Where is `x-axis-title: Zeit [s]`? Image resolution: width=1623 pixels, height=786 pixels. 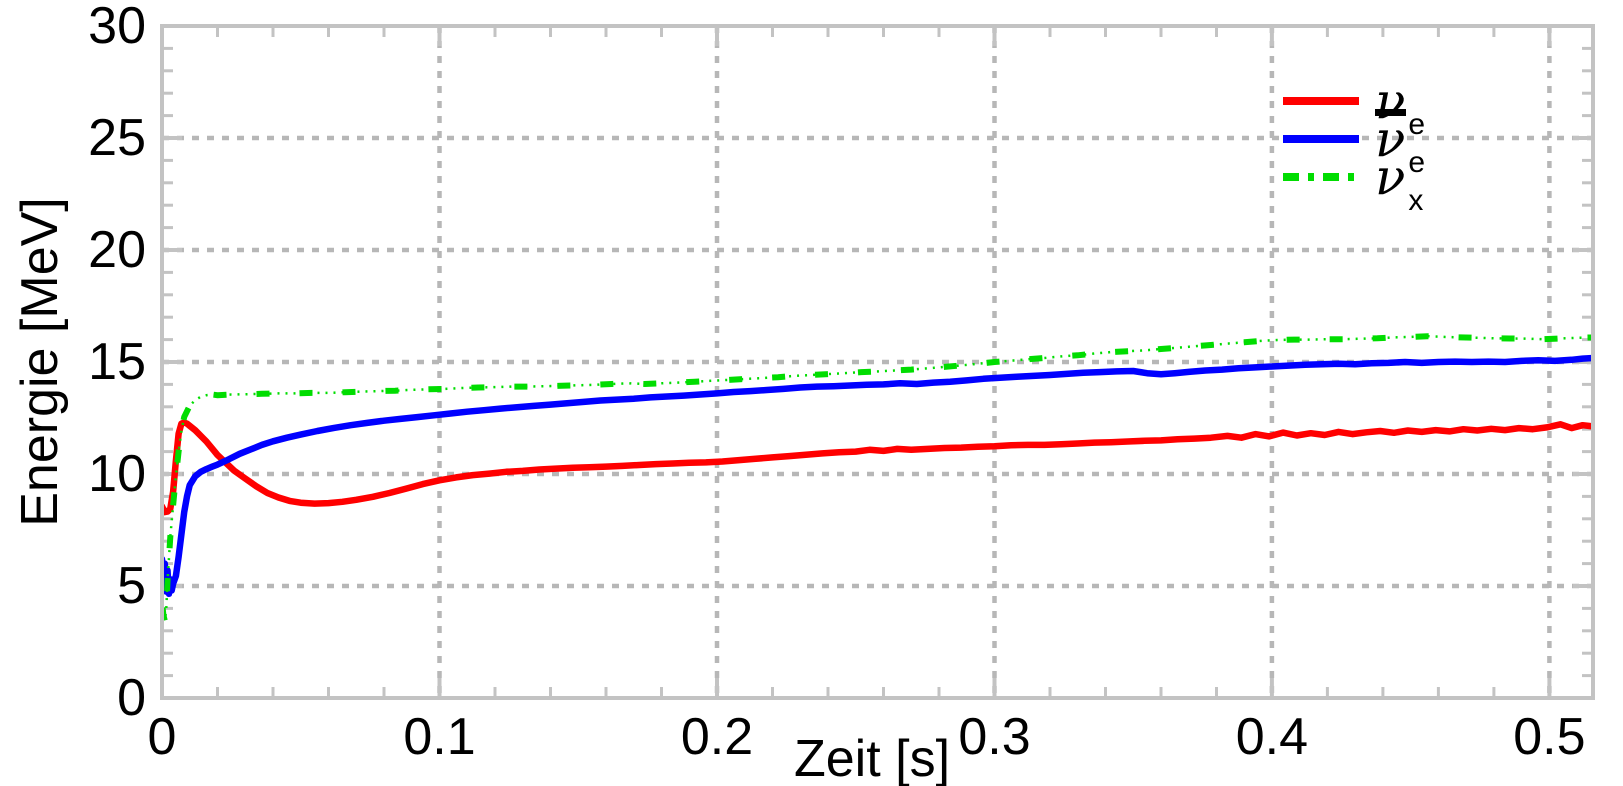 x-axis-title: Zeit [s] is located at coordinates (872, 758).